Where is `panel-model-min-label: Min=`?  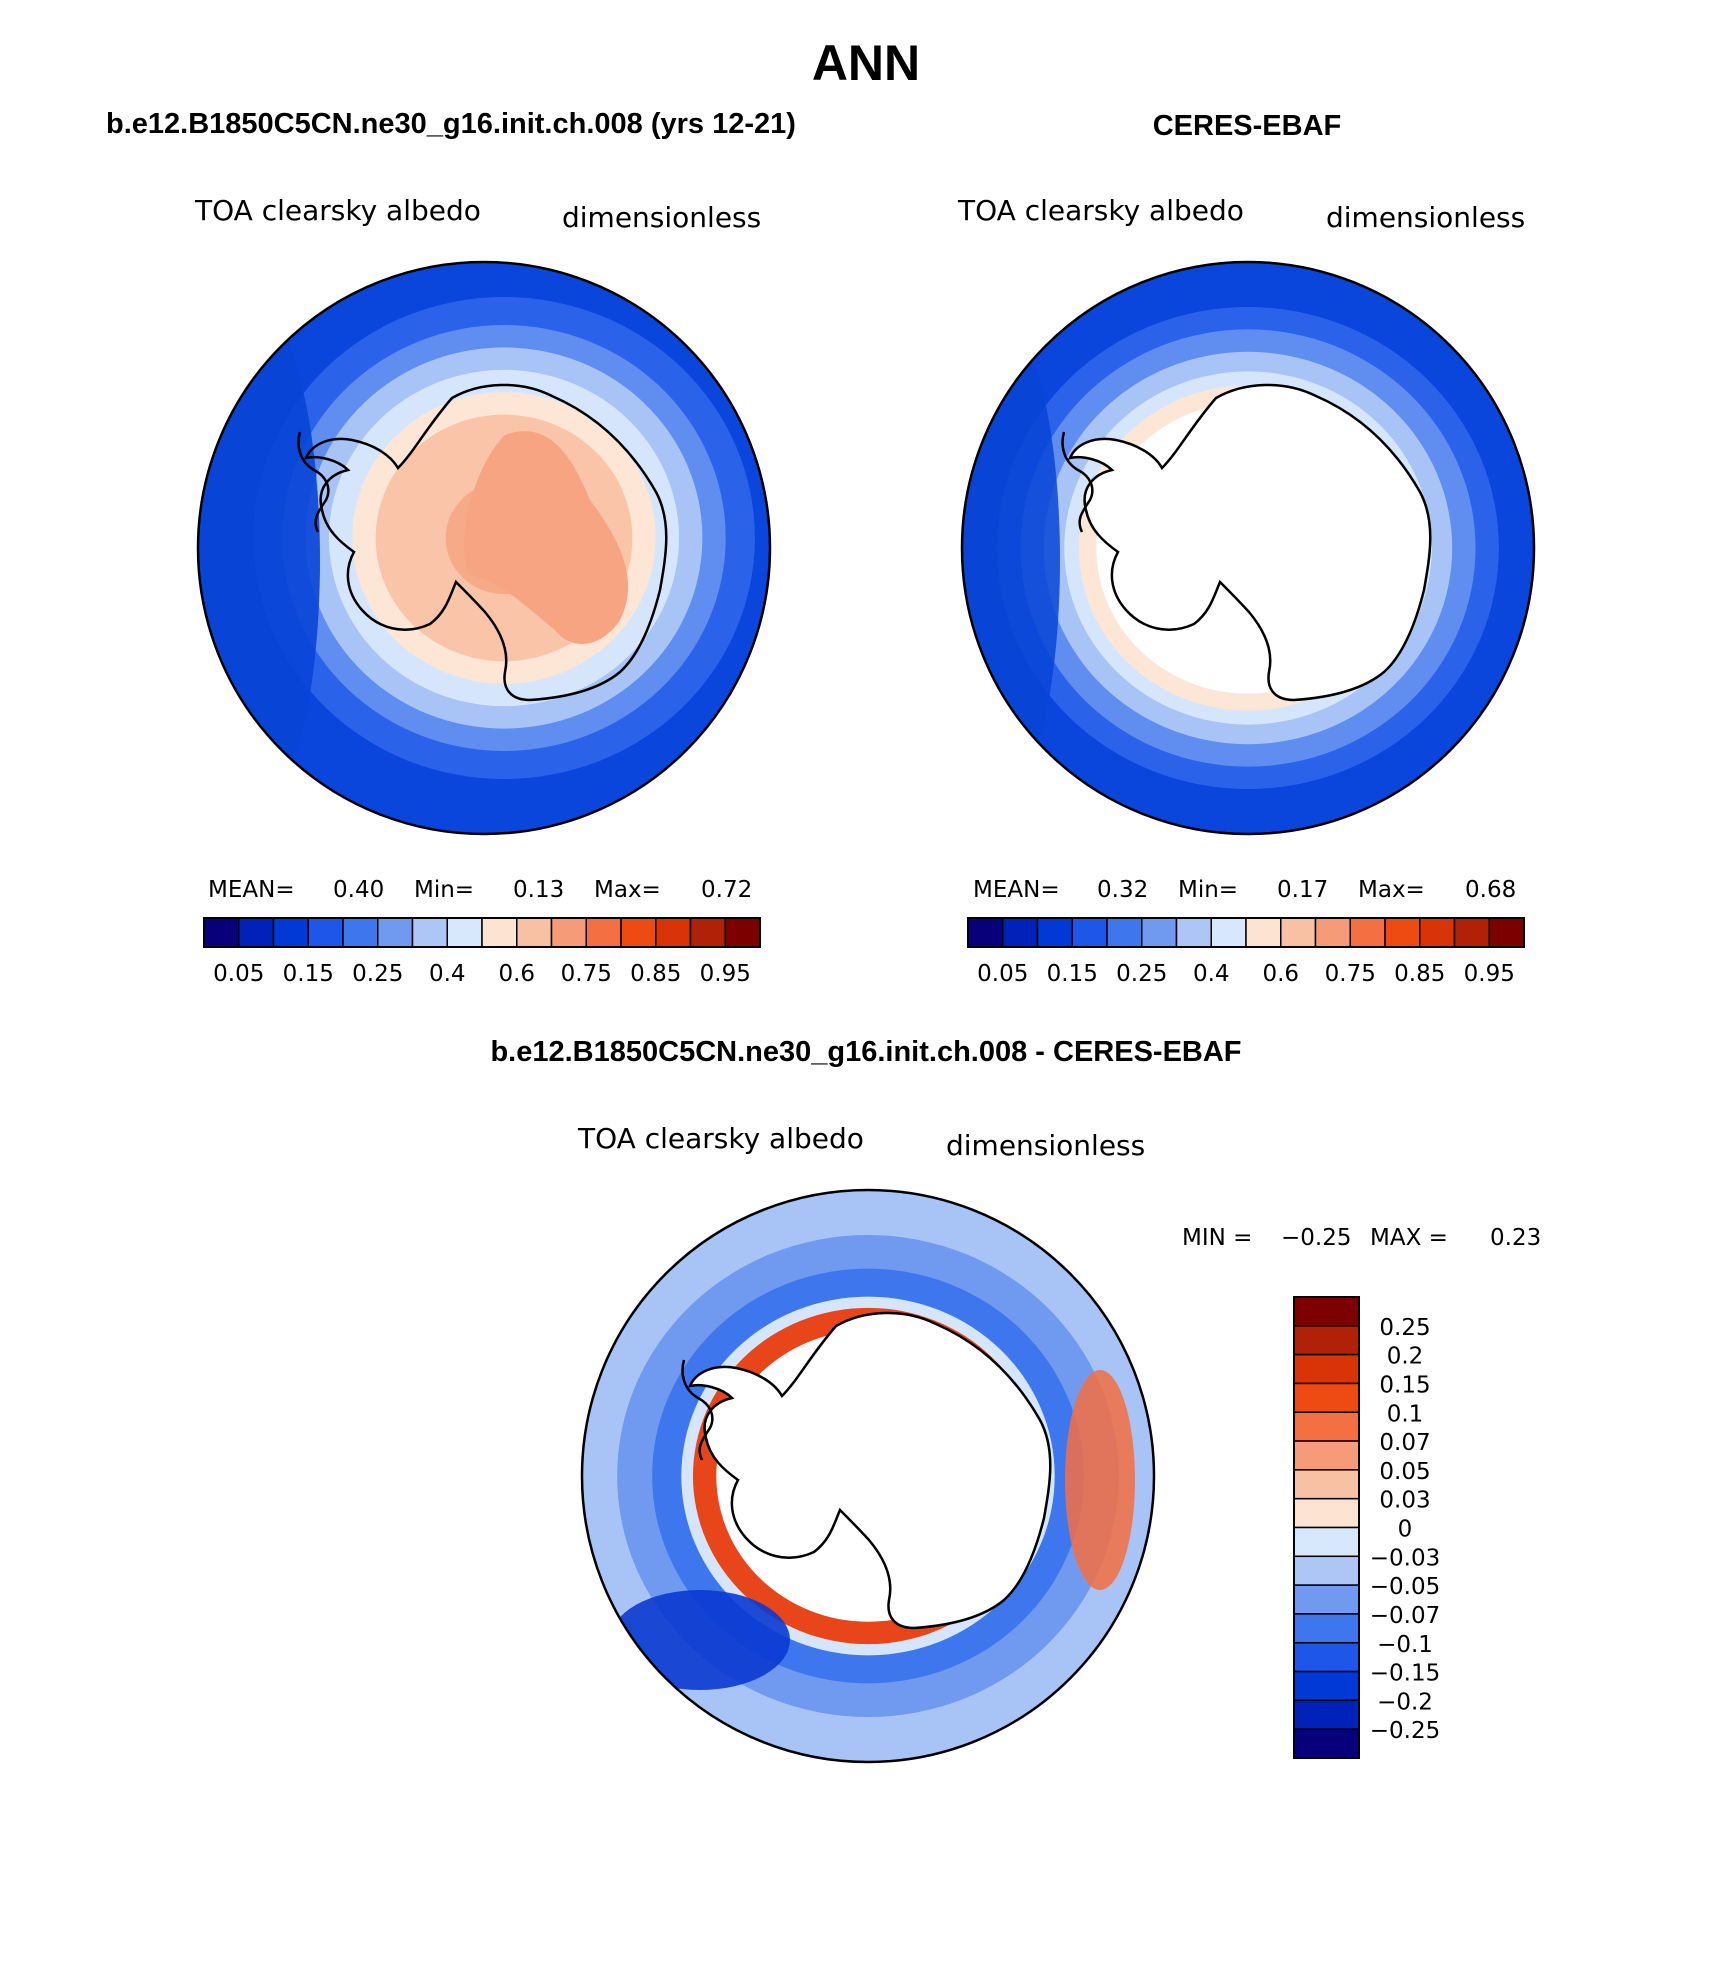 panel-model-min-label: Min= is located at coordinates (444, 890).